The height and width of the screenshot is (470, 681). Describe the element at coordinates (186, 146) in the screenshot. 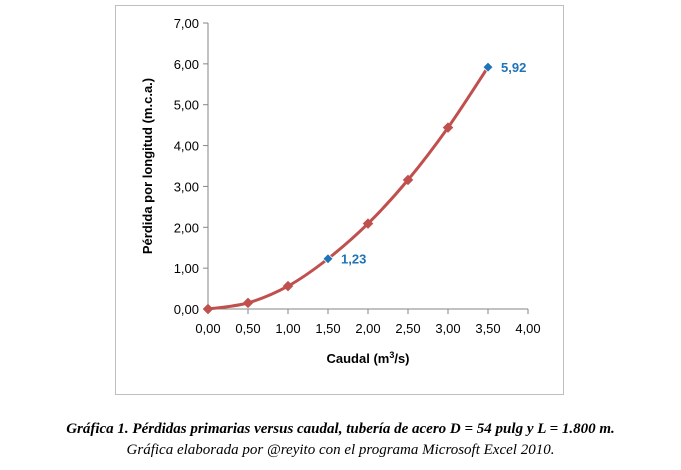

I see `y-tick-label: 4,00` at that location.